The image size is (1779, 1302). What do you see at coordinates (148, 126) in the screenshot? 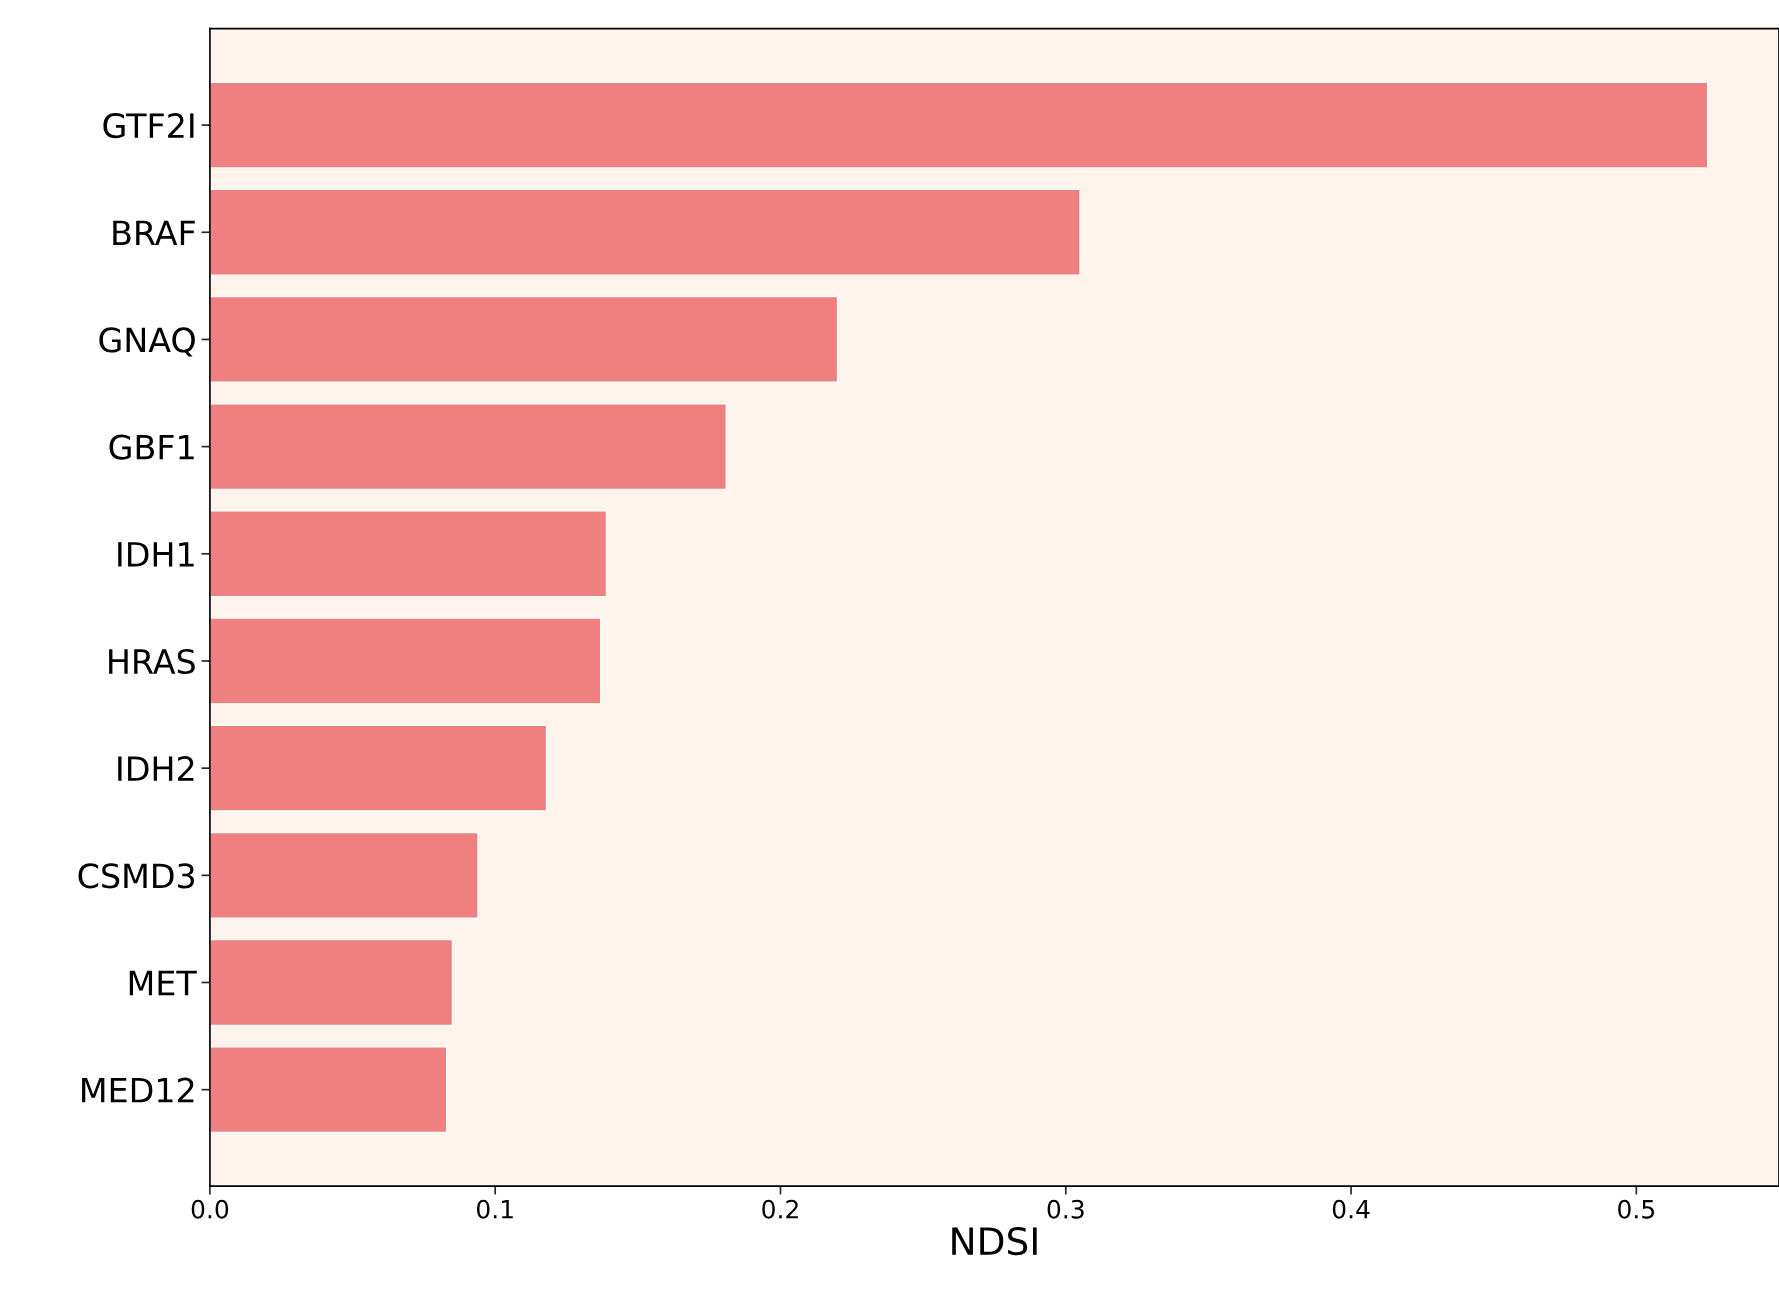
I see `y-tick-label: GTF2I` at bounding box center [148, 126].